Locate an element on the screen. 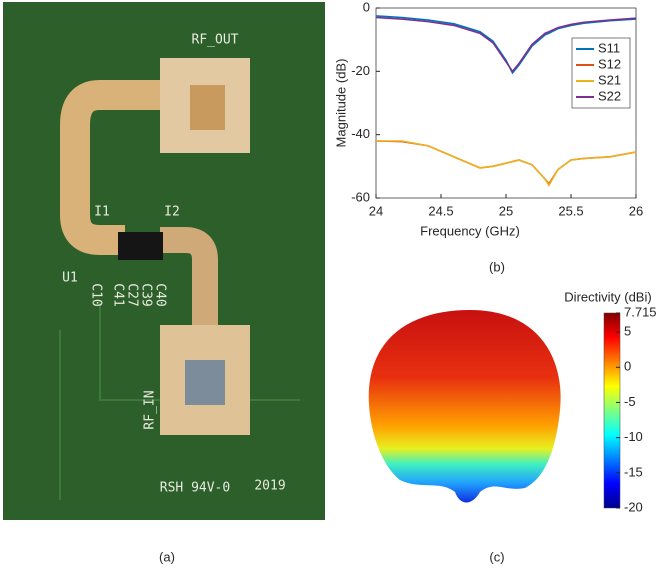 This screenshot has height=575, width=662. caption: (c) is located at coordinates (496, 556).